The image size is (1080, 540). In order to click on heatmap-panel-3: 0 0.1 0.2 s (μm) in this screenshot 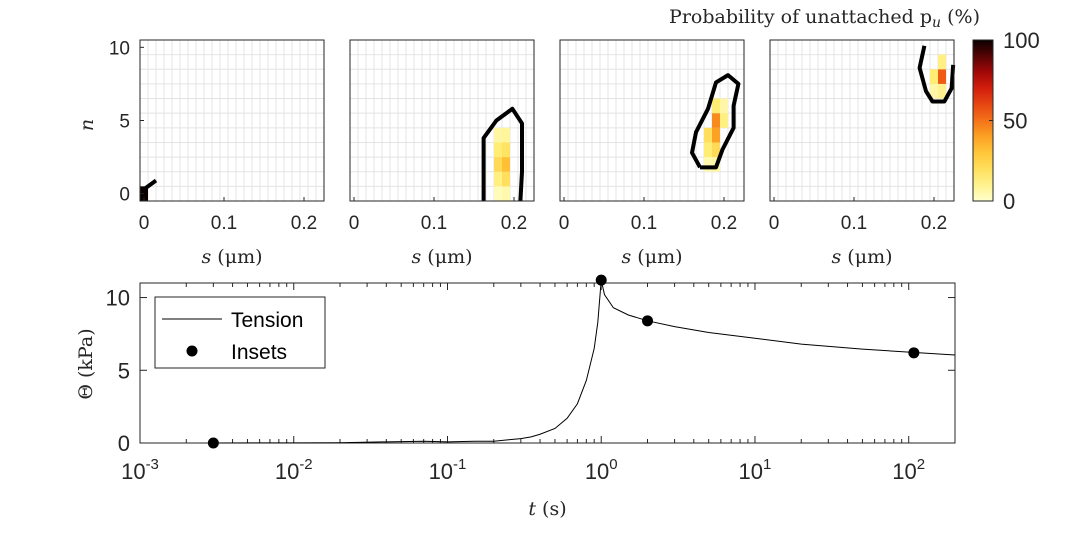, I will do `click(652, 153)`.